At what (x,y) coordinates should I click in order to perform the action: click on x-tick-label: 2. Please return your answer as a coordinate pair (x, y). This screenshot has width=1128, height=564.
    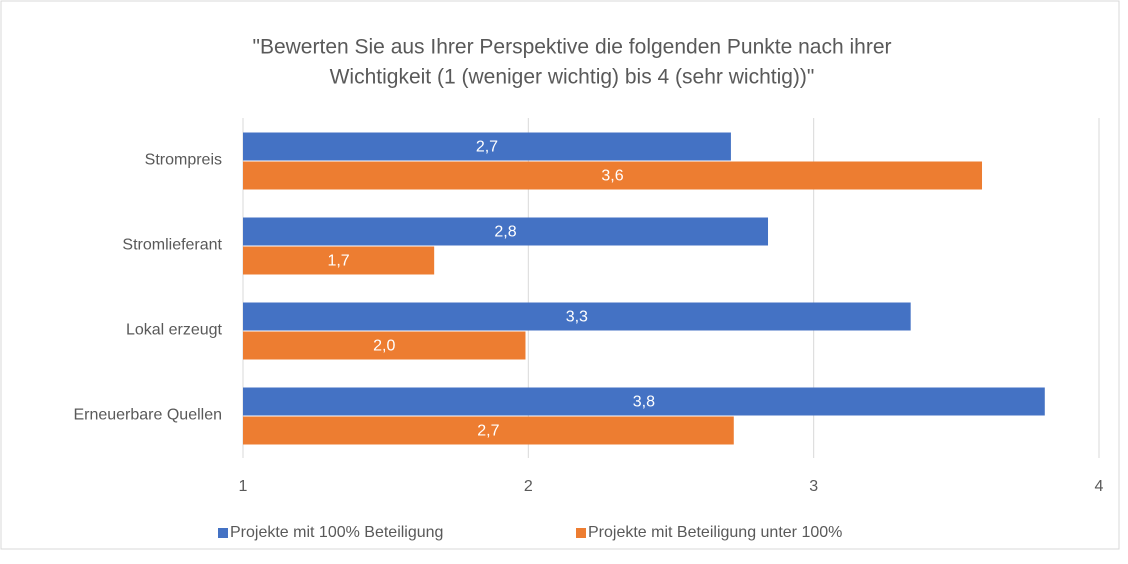
    Looking at the image, I should click on (528, 486).